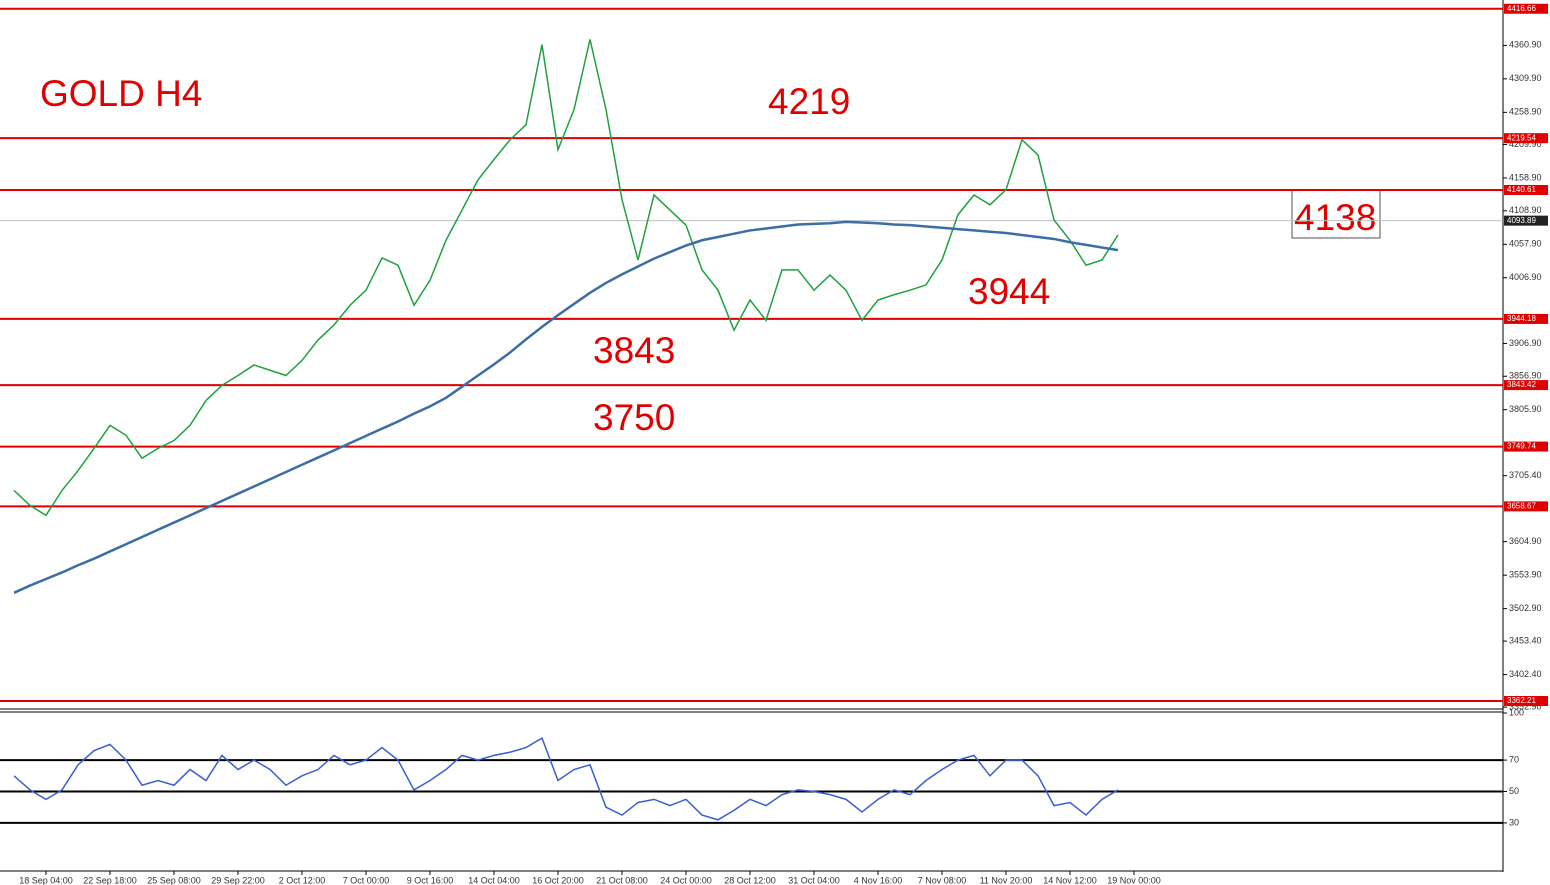  What do you see at coordinates (878, 880) in the screenshot?
I see `x-tick-label: 4 Nov 16:00` at bounding box center [878, 880].